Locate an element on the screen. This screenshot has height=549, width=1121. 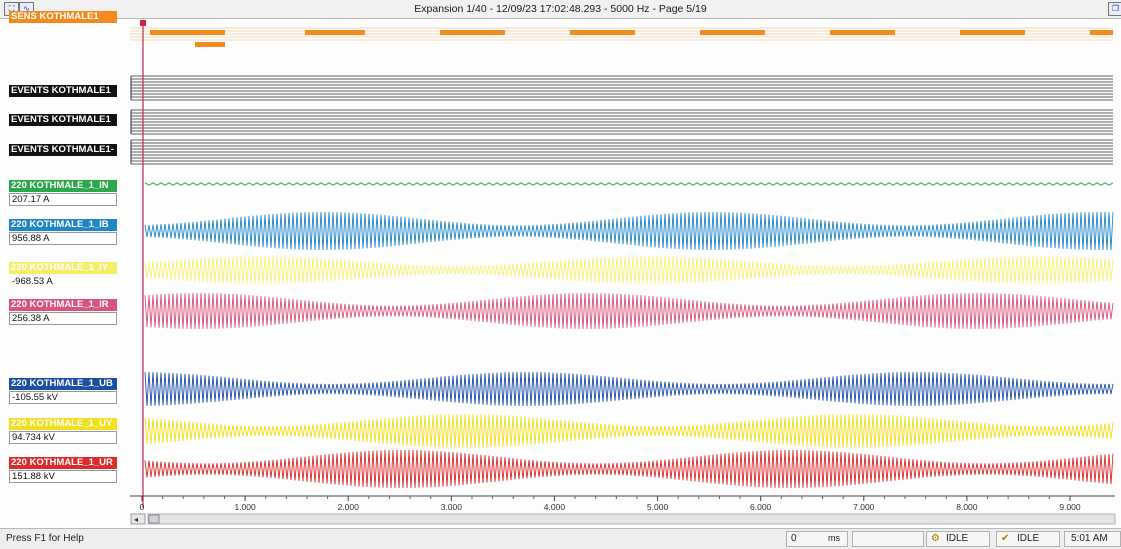
channel-value: 151.88 kV is located at coordinates (63, 476).